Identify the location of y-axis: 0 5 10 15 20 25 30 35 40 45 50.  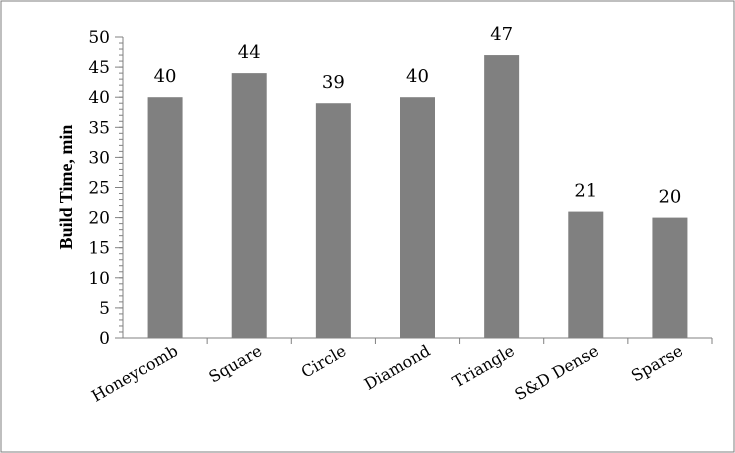
(106, 188).